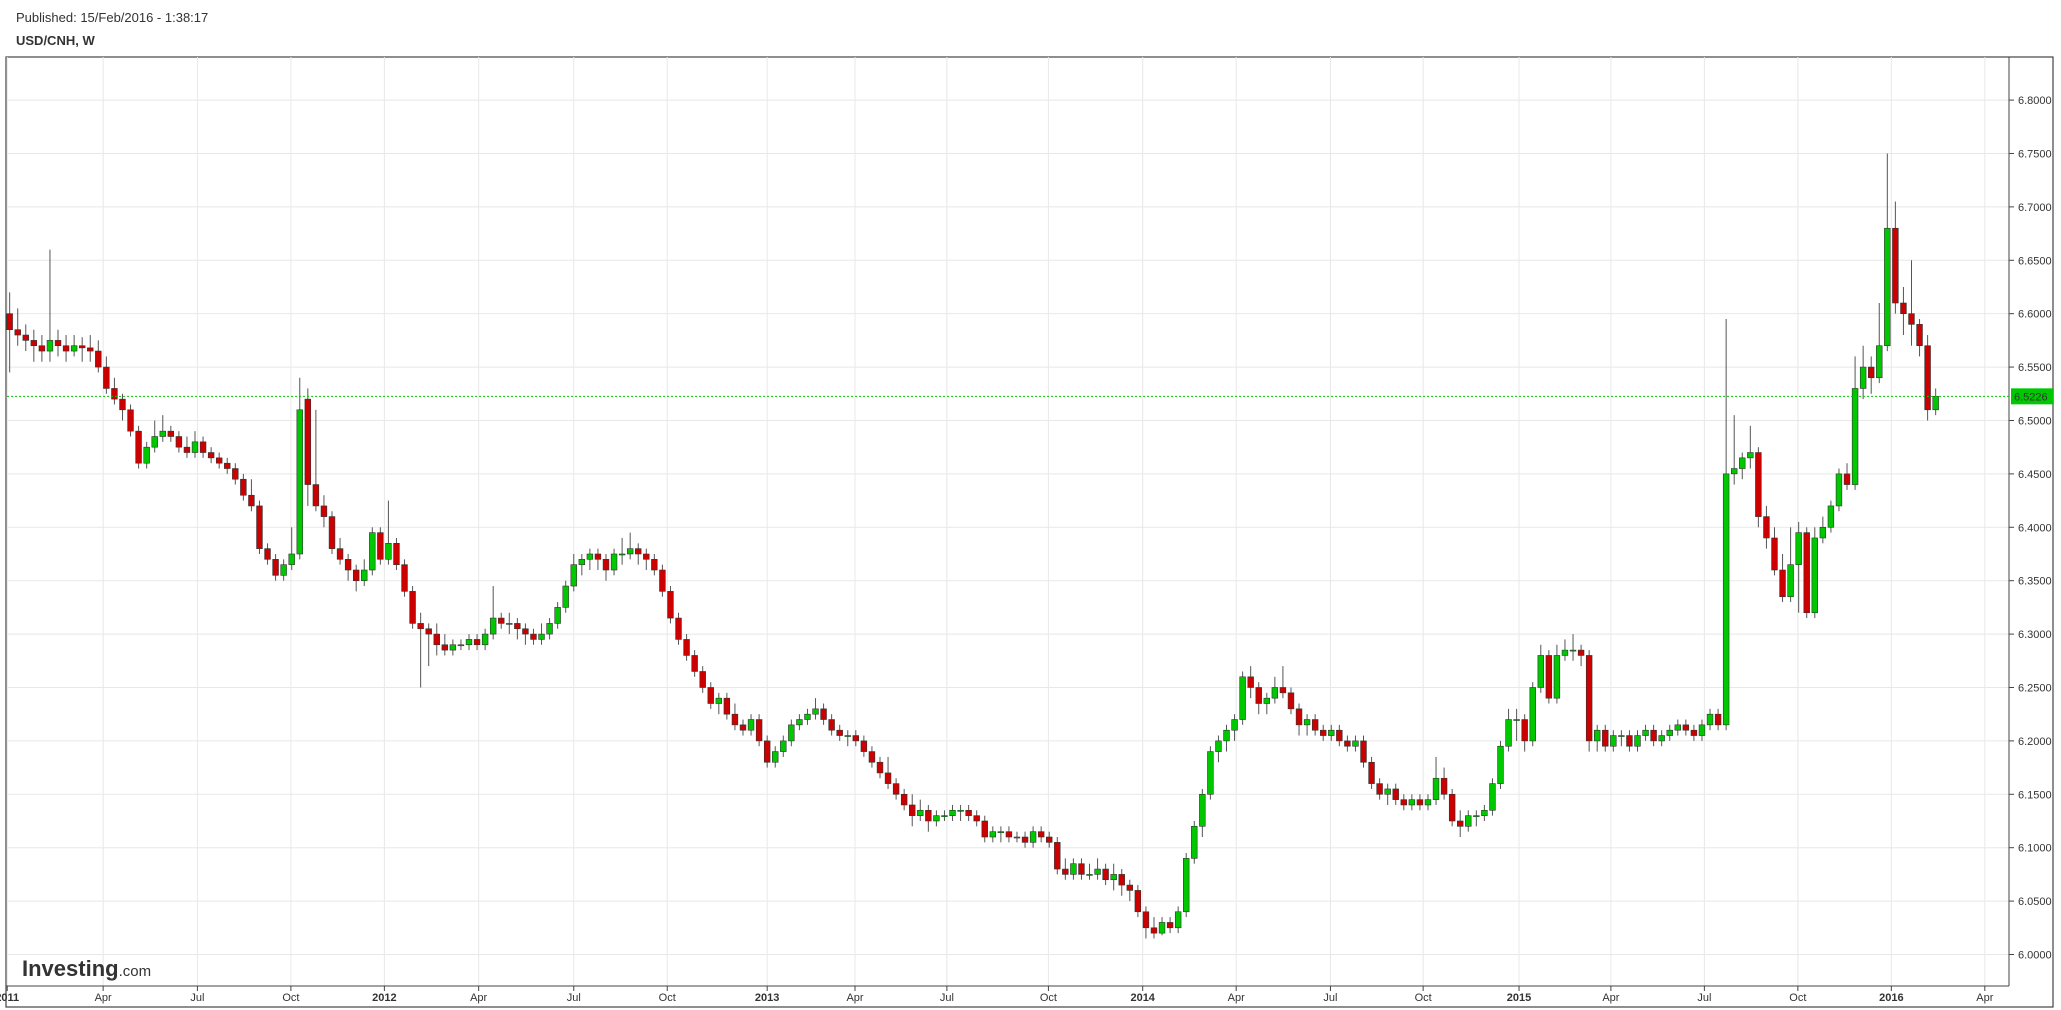 This screenshot has width=2061, height=1010. Describe the element at coordinates (2035, 475) in the screenshot. I see `y-tick-label: 6.4500` at that location.